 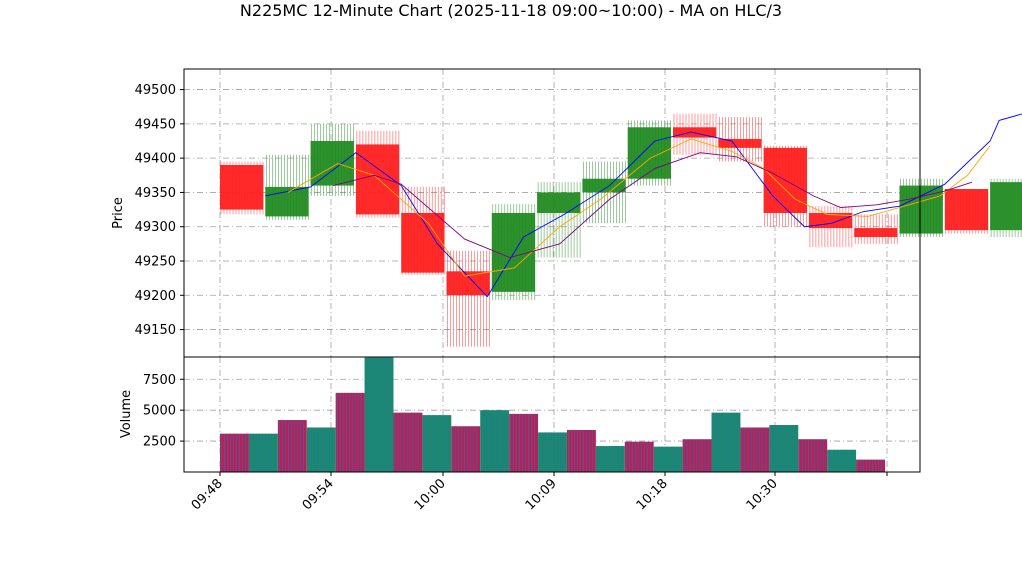 I want to click on x-tick-label: 09:54, so click(x=318, y=494).